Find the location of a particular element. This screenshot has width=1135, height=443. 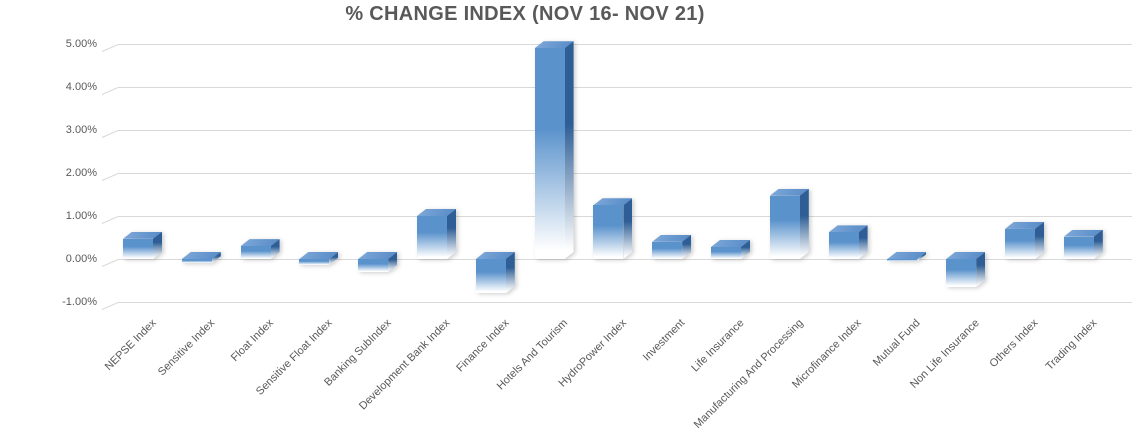

x-axis-label-trading-index: Trading Index is located at coordinates (1071, 345).